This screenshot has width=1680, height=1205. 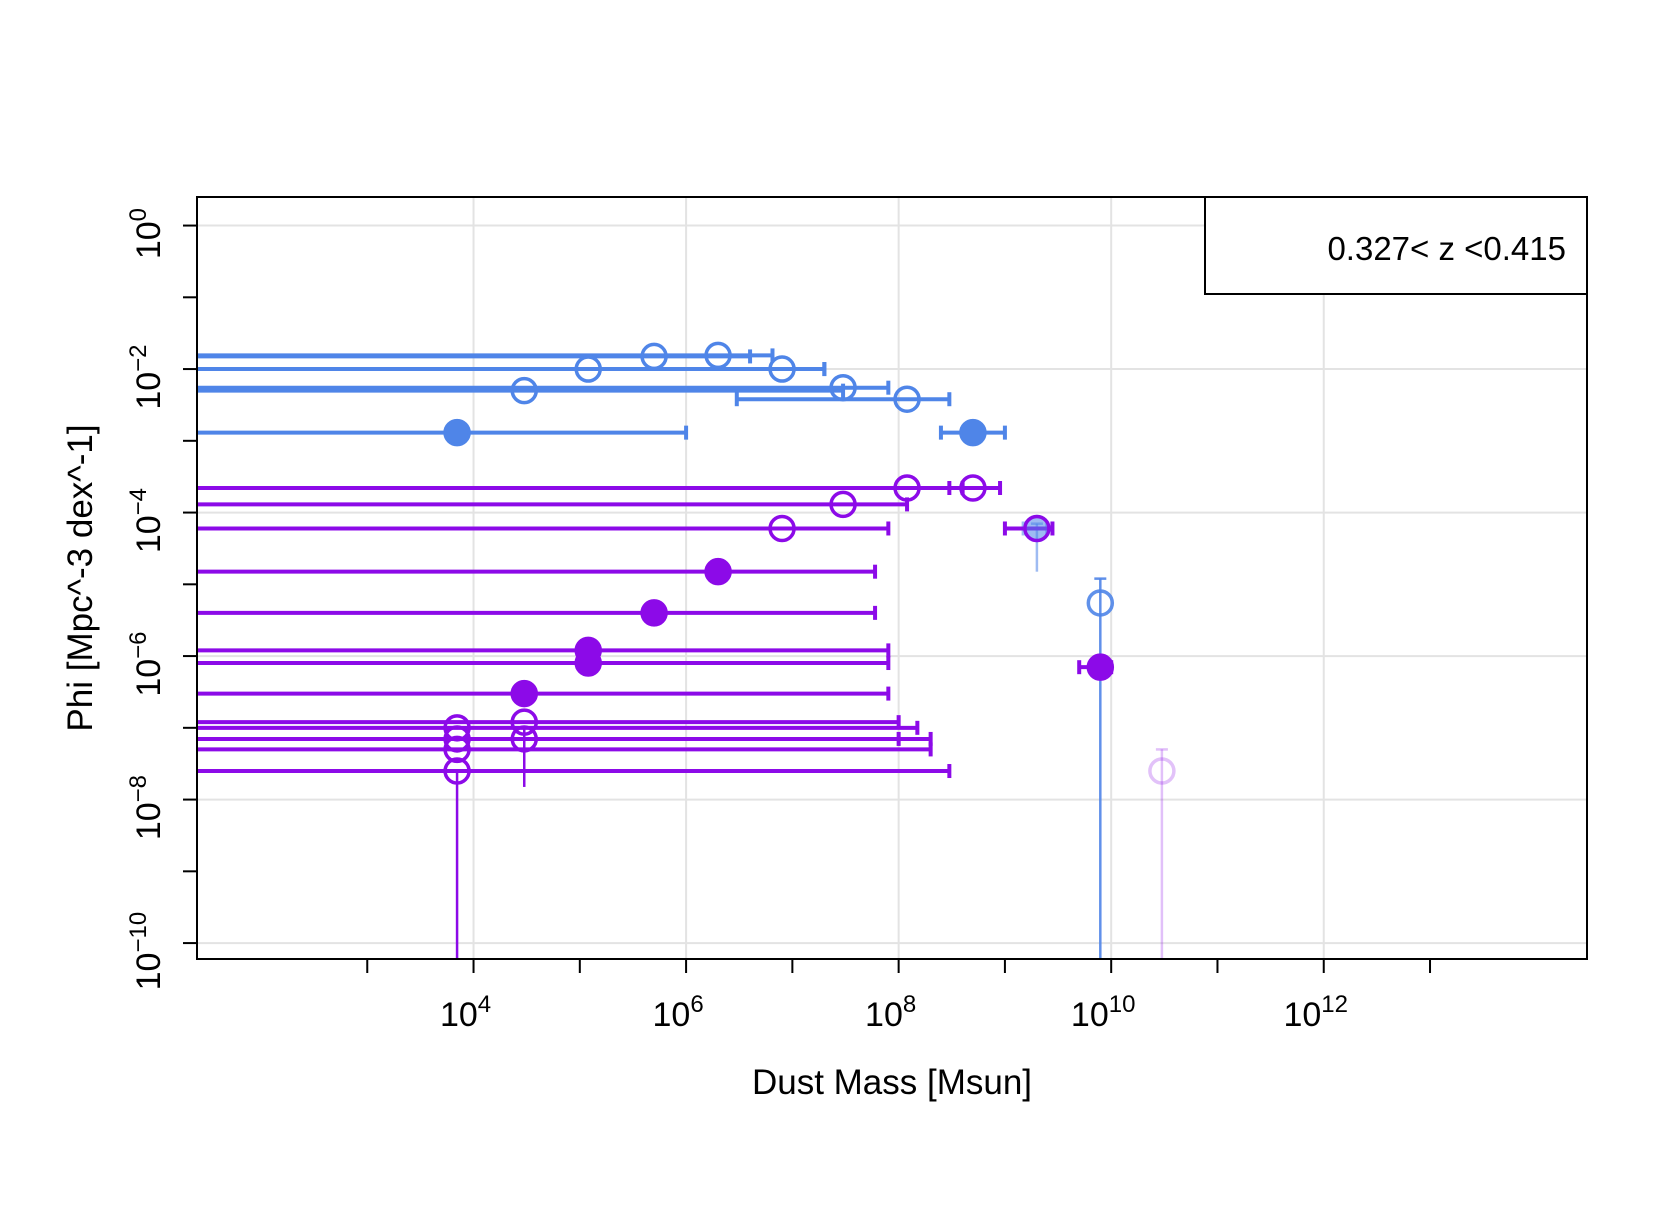 What do you see at coordinates (80, 577) in the screenshot?
I see `y-axis-label: Phi [Mpc^-3 dex^-1]` at bounding box center [80, 577].